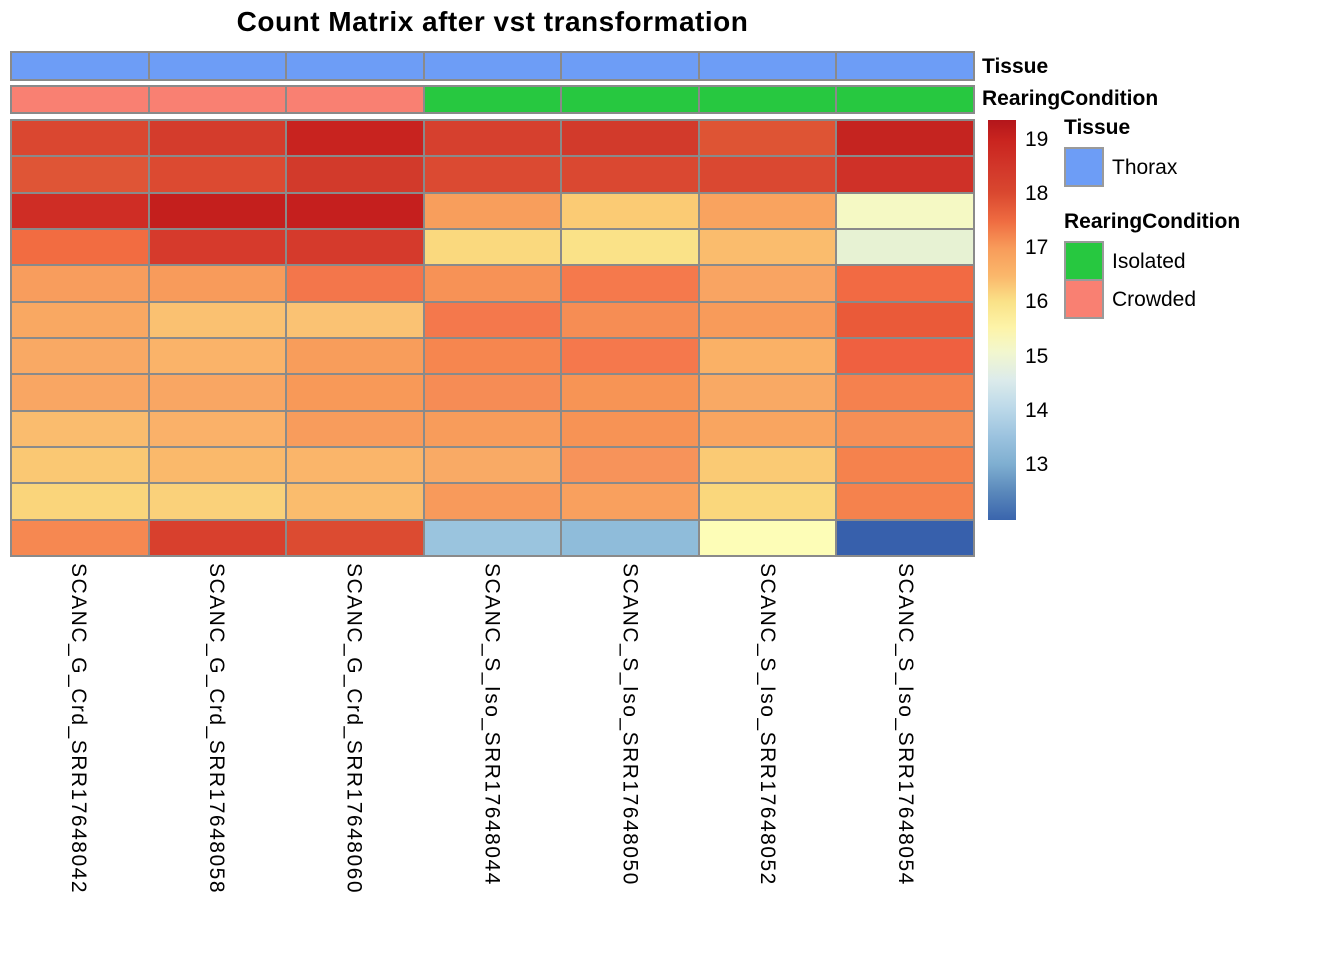 This screenshot has width=1344, height=960. Describe the element at coordinates (1037, 302) in the screenshot. I see `color-scale-tick-16: 16` at that location.